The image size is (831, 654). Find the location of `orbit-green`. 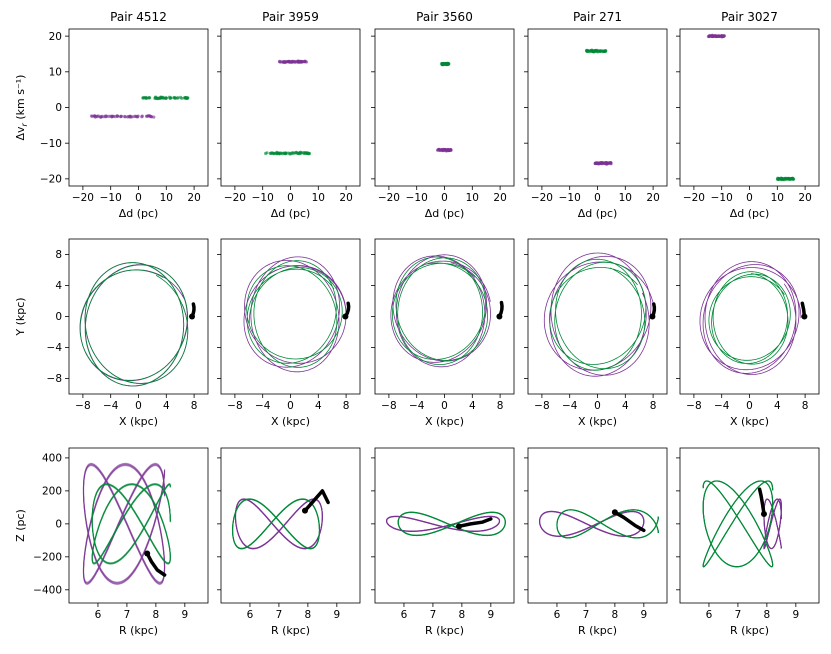

orbit-green is located at coordinates (598, 314).